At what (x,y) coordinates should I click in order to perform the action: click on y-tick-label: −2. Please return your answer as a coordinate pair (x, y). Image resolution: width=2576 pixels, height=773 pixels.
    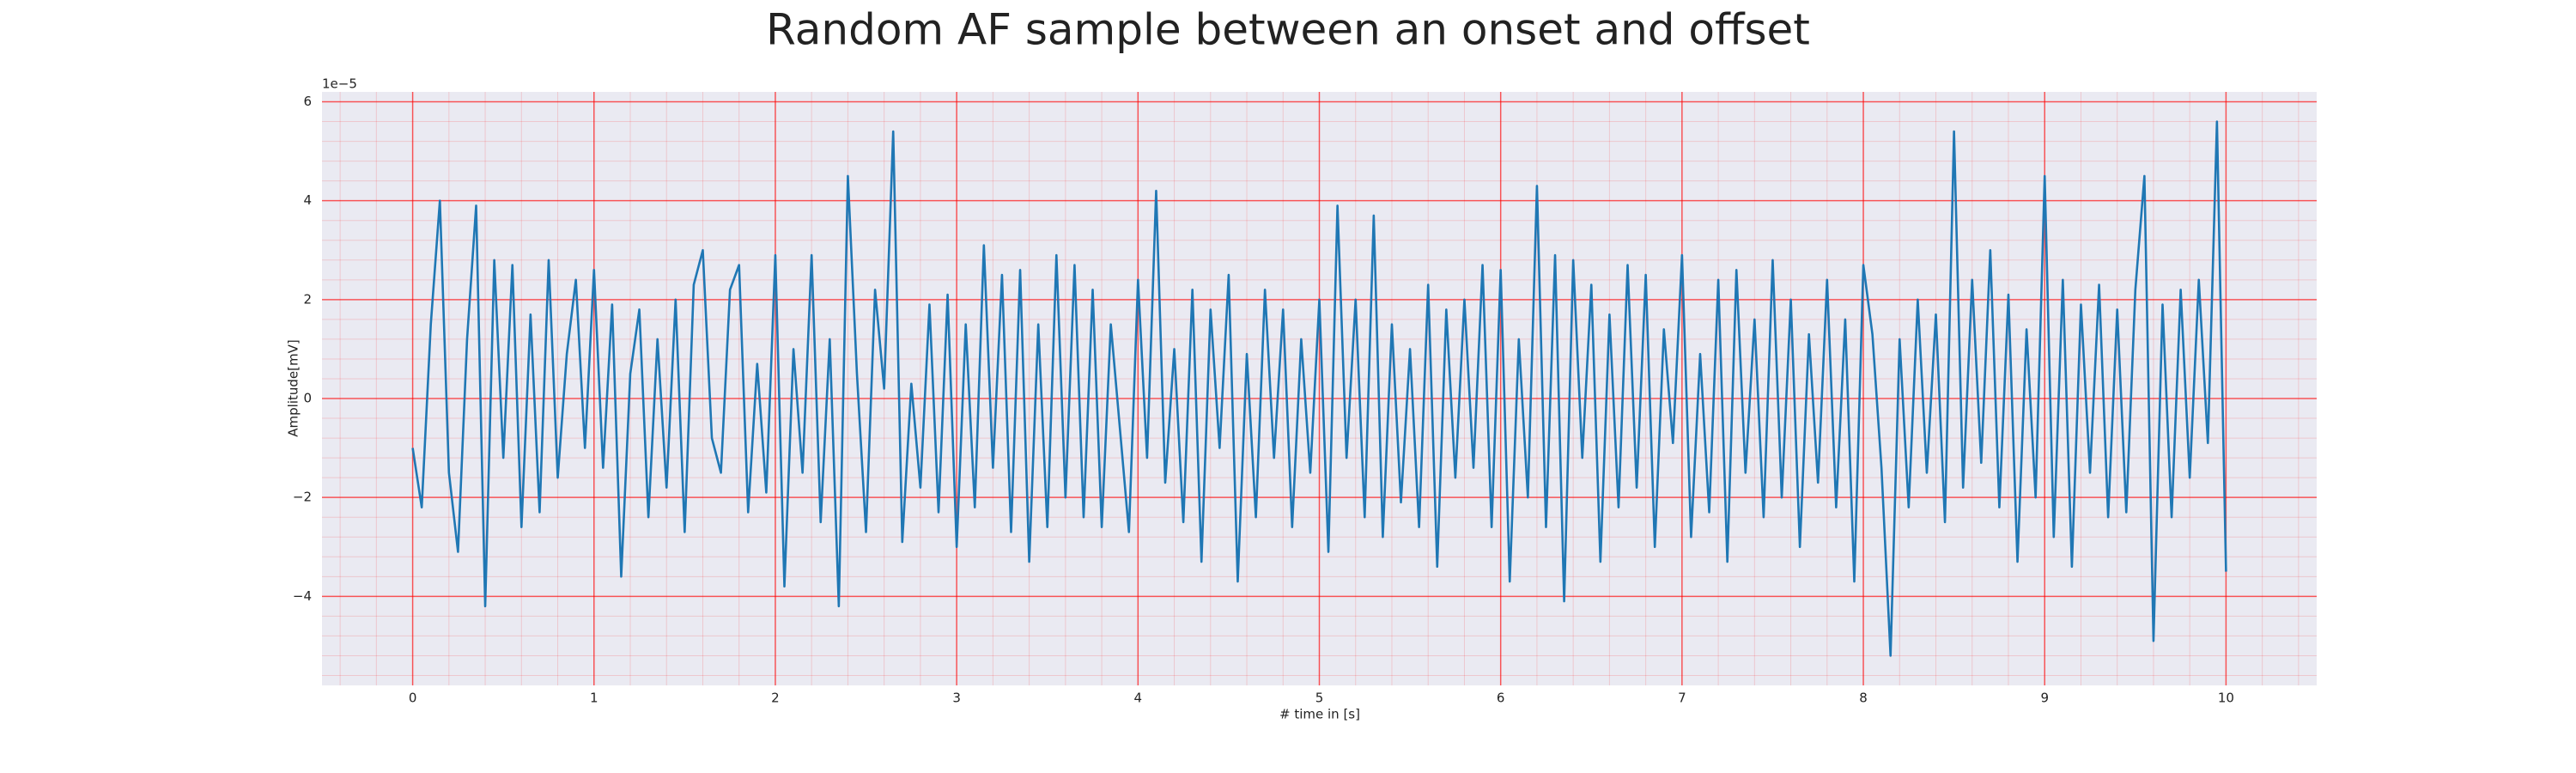
    Looking at the image, I should click on (302, 497).